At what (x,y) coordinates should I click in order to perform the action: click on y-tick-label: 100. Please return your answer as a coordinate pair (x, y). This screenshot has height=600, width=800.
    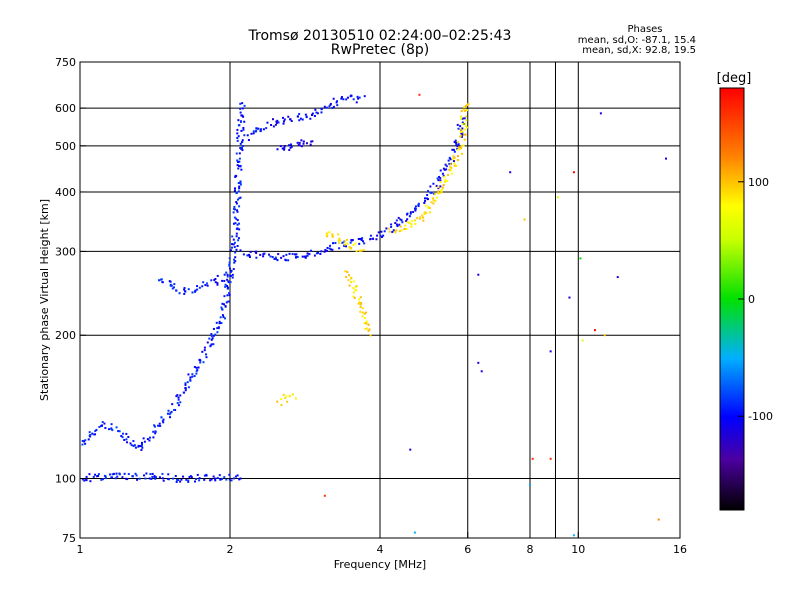
    Looking at the image, I should click on (65, 479).